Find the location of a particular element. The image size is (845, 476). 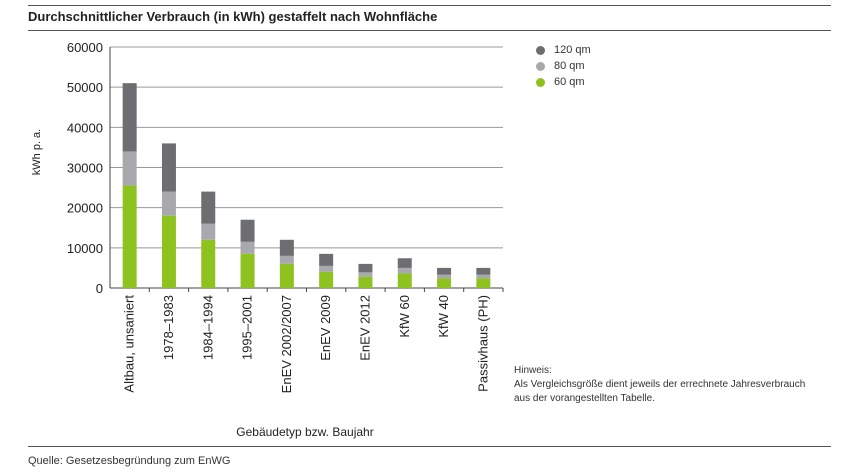

y-tick-label: 0 is located at coordinates (99, 288).